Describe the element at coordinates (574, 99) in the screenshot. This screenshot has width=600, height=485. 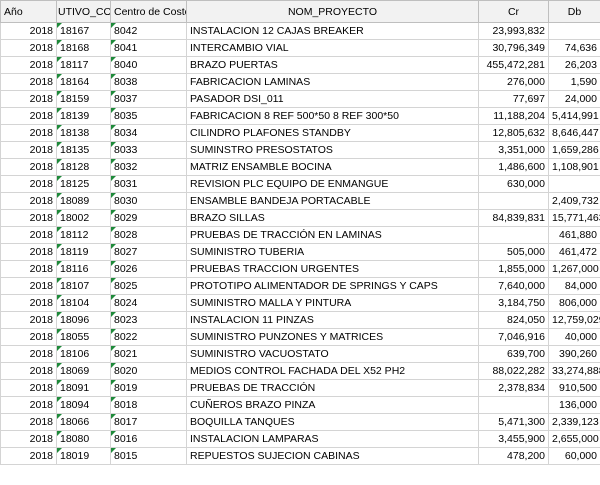
I see `debit-cell: 24,000` at that location.